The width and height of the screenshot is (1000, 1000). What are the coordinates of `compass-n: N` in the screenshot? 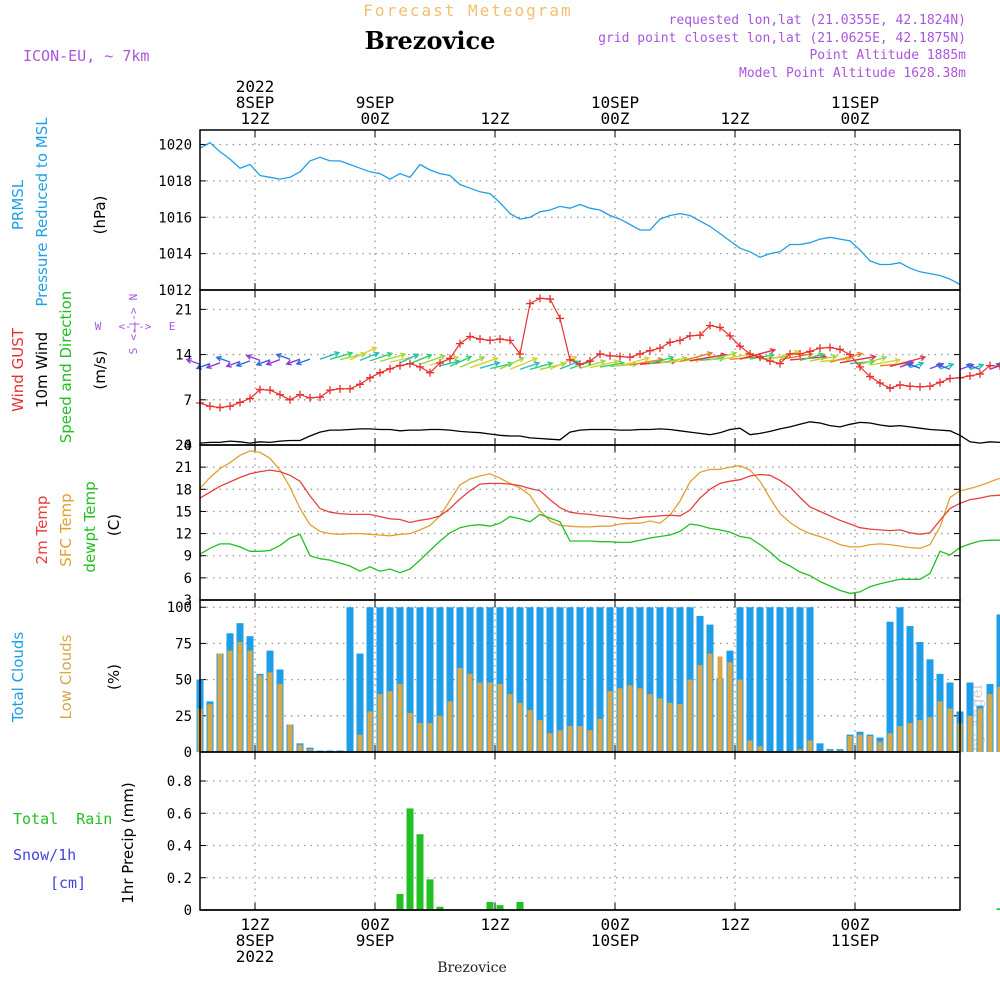 It's located at (133, 297).